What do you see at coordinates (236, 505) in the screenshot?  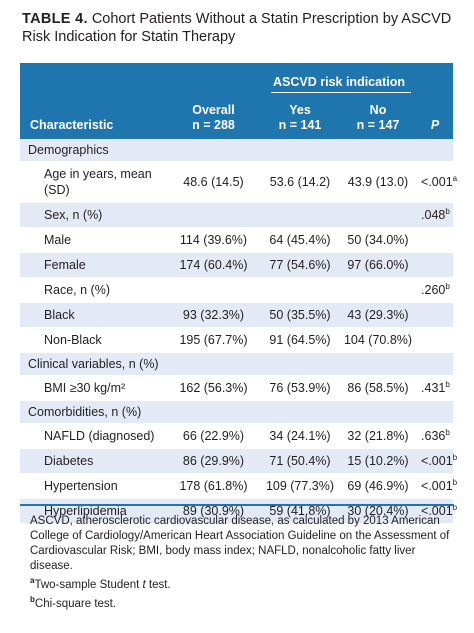 I see `table-bottom-rule` at bounding box center [236, 505].